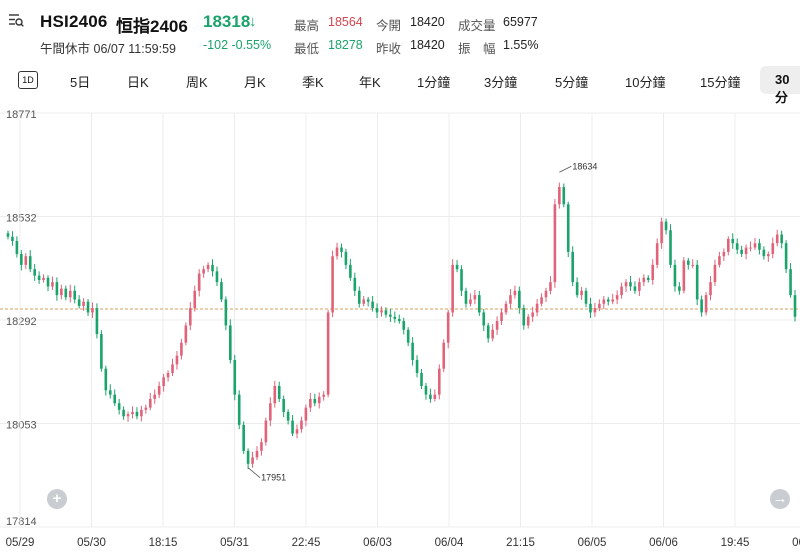 The image size is (800, 554). I want to click on tab-monthly: 月K, so click(255, 82).